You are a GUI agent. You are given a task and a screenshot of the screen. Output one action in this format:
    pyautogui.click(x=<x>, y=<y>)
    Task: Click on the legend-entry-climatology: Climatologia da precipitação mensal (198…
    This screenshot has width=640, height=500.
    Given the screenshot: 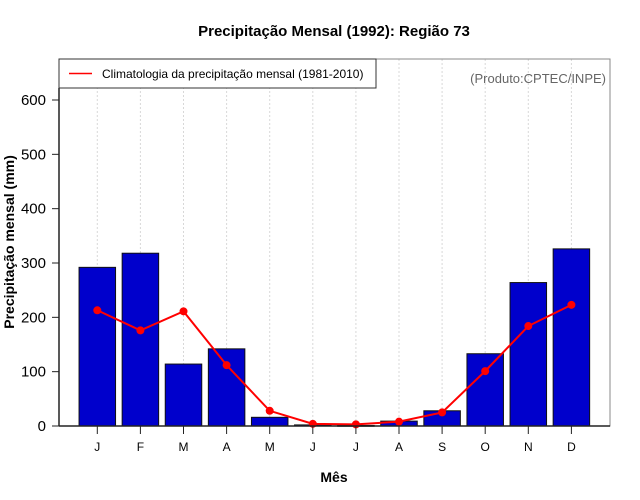 What is the action you would take?
    pyautogui.click(x=232, y=74)
    